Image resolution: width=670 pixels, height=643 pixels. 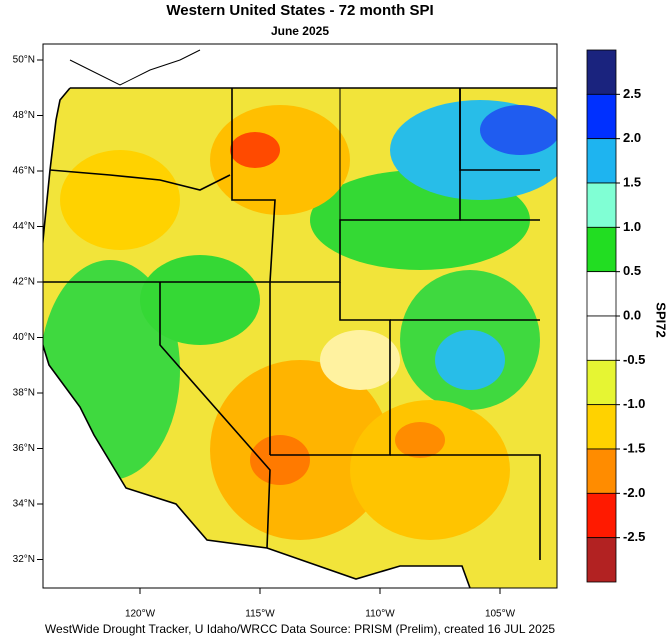 I want to click on lat-label: 44°N, so click(x=24, y=226).